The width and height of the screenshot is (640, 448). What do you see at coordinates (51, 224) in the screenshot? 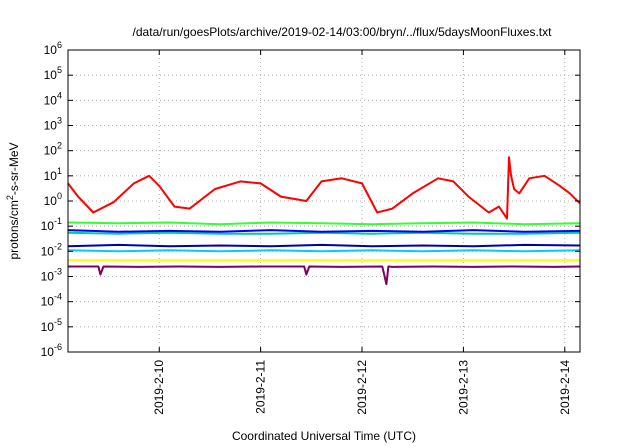
I see `y-tick-label: 10⁻¹` at bounding box center [51, 224].